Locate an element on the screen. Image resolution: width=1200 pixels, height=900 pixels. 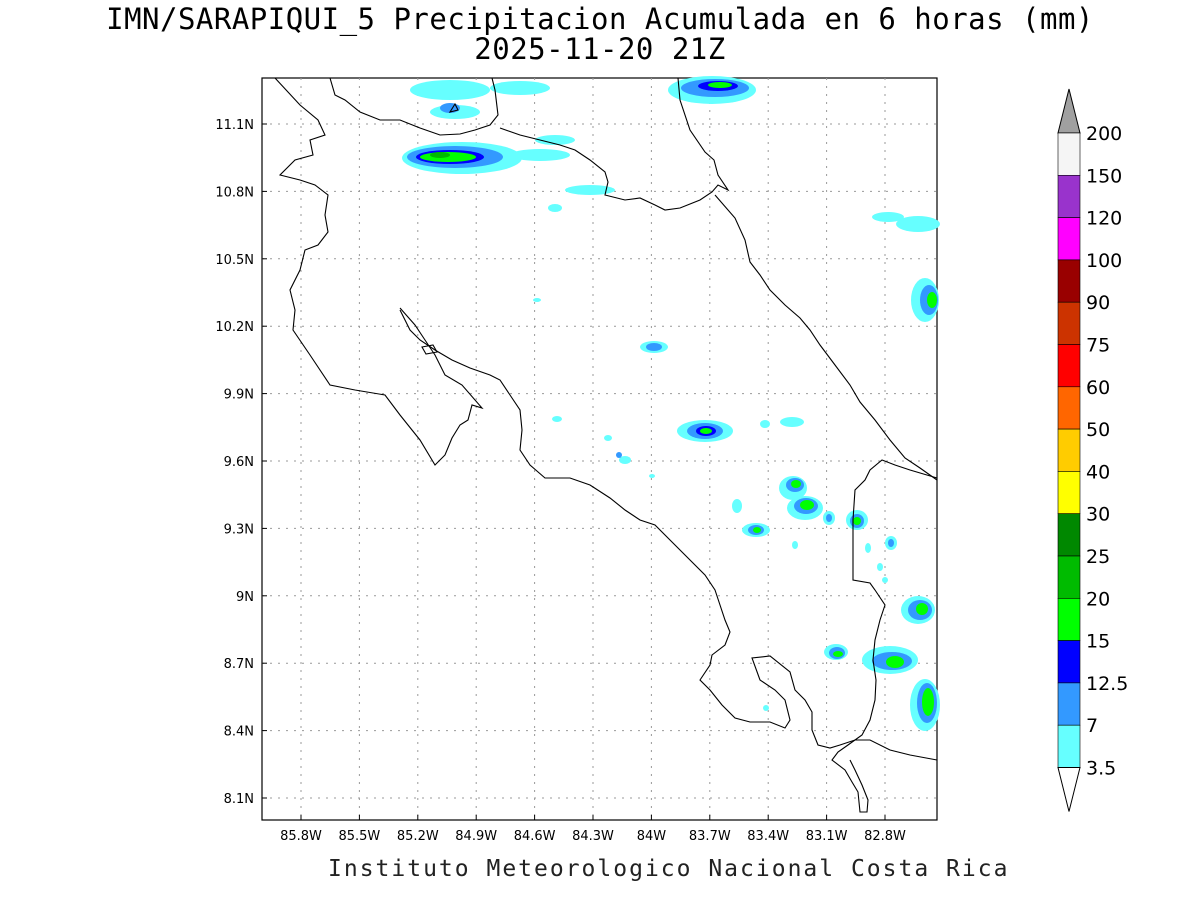
latitude-tick-label: 9N is located at coordinates (245, 597).